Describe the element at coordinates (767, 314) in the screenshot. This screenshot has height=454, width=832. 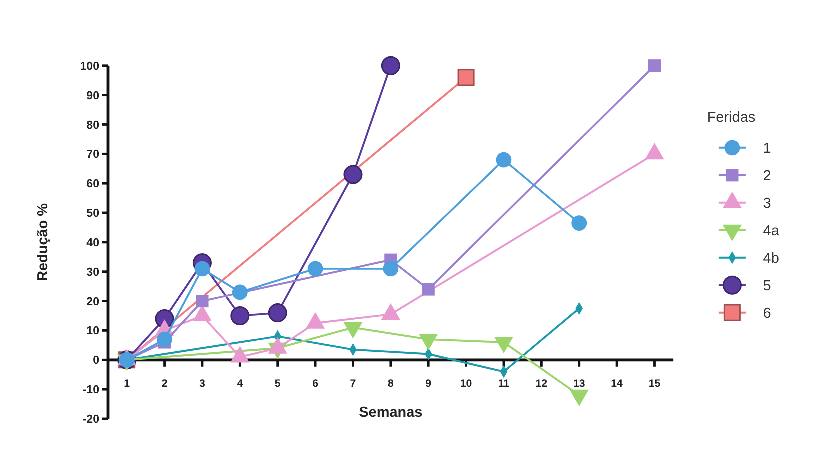
I see `legend-label: 6` at that location.